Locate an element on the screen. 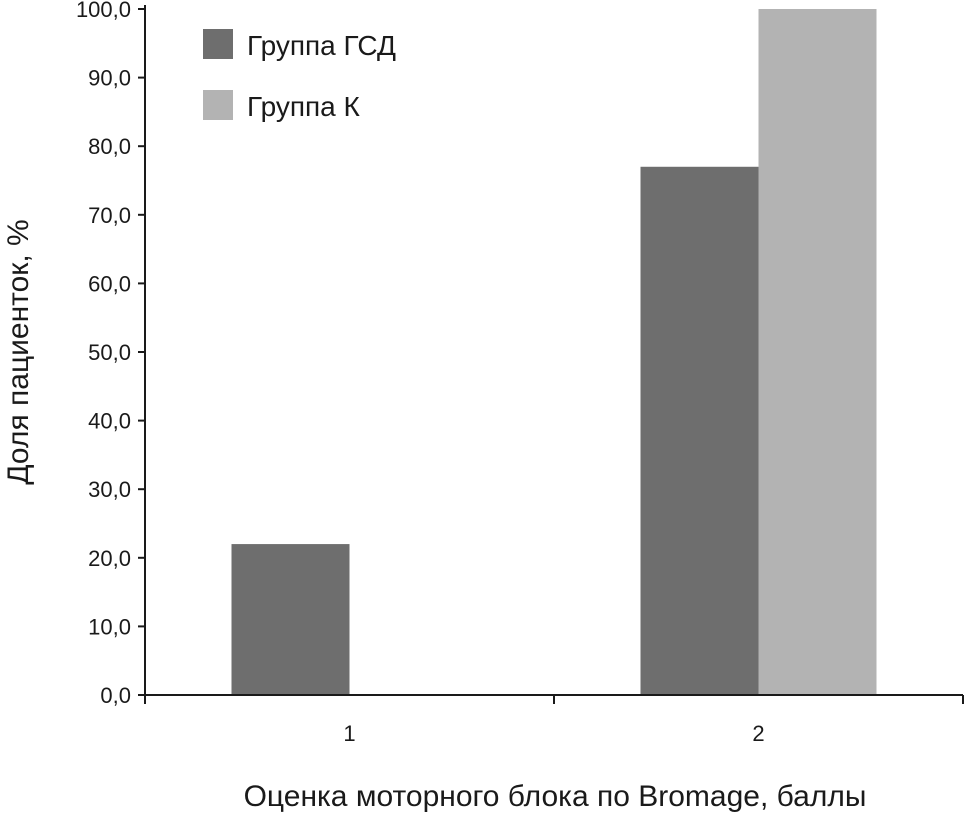  y-axis-title: Доля пациенток, % is located at coordinates (18, 351).